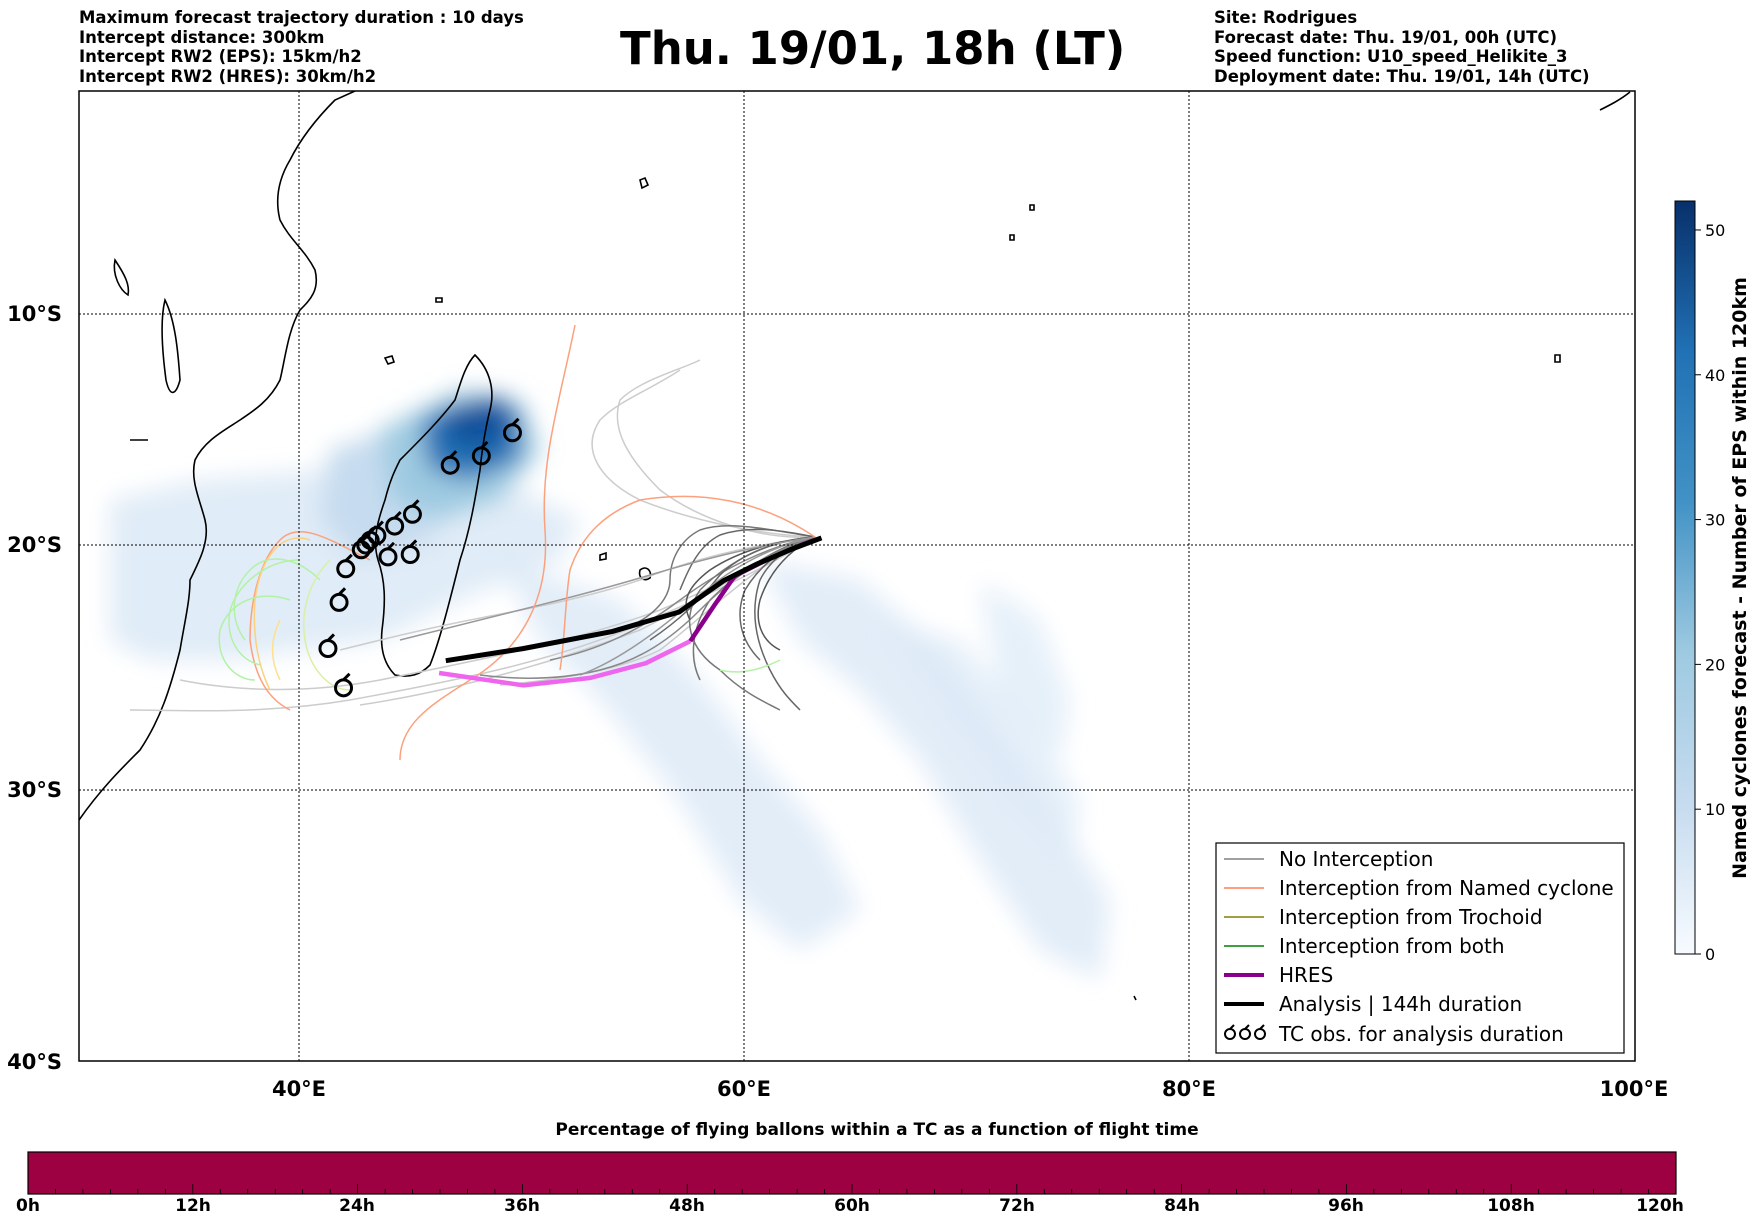 This screenshot has height=1223, width=1754. I want to click on map-title: Thu. 19/01, 18h (LT), so click(873, 48).